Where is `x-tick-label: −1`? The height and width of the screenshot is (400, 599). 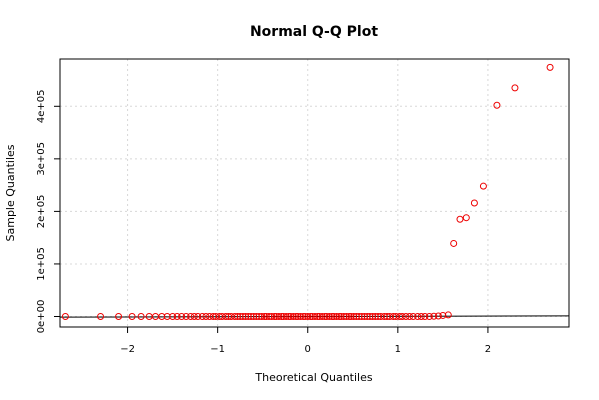 x-tick-label: −1 is located at coordinates (217, 349).